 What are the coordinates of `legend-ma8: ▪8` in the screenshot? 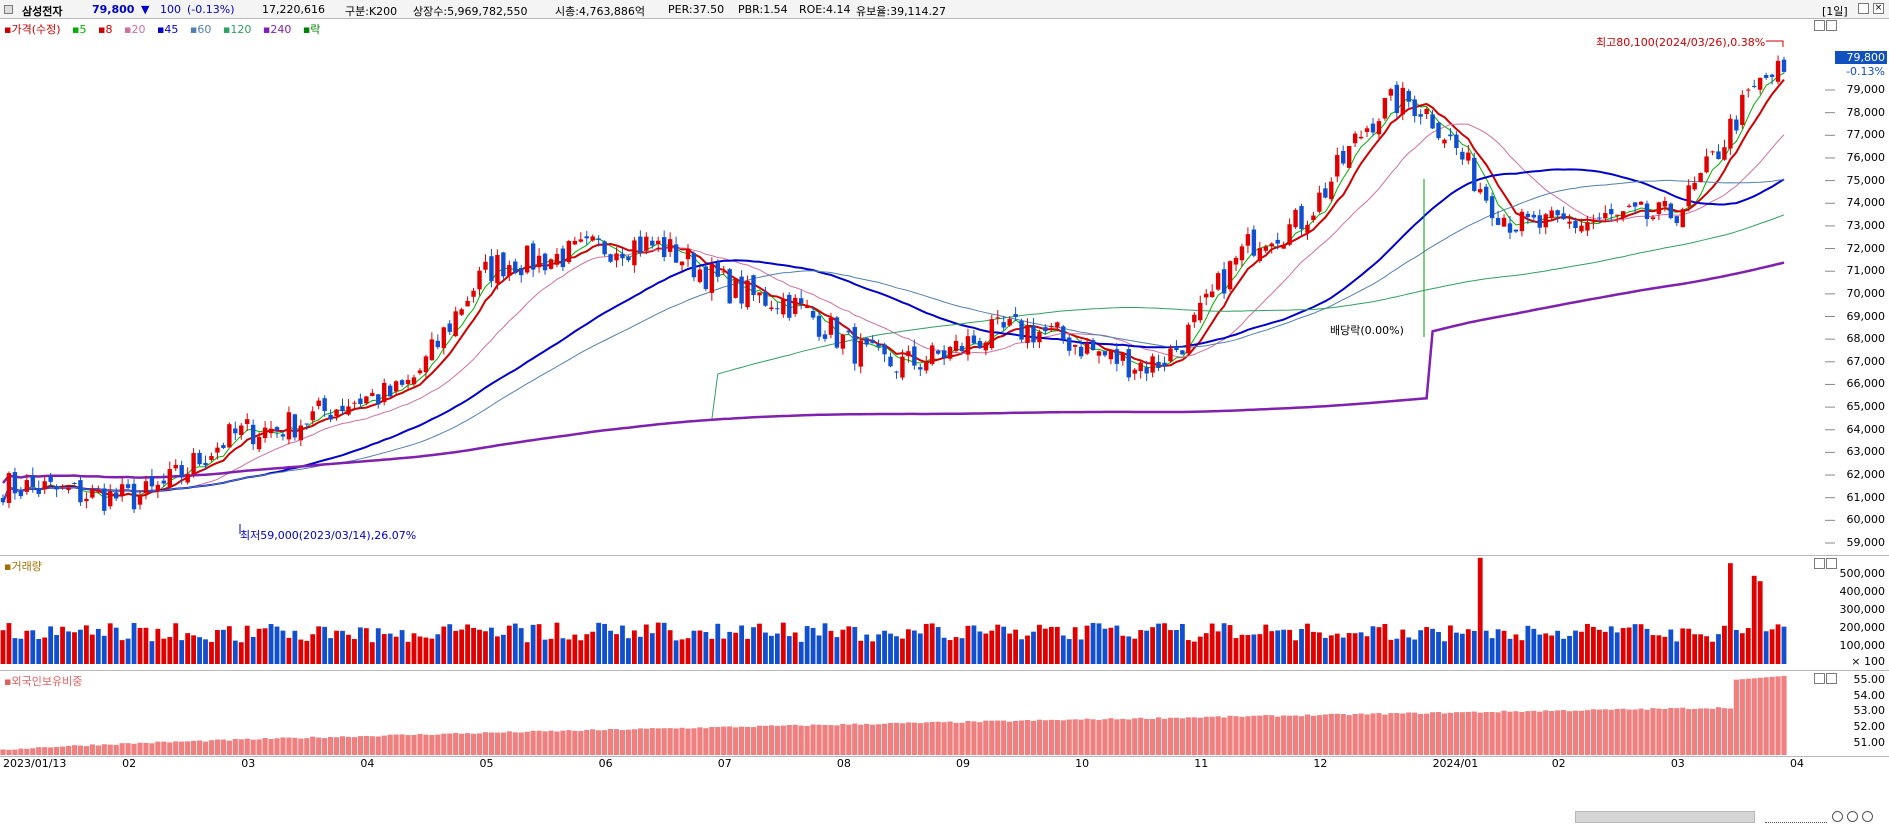 It's located at (105, 29).